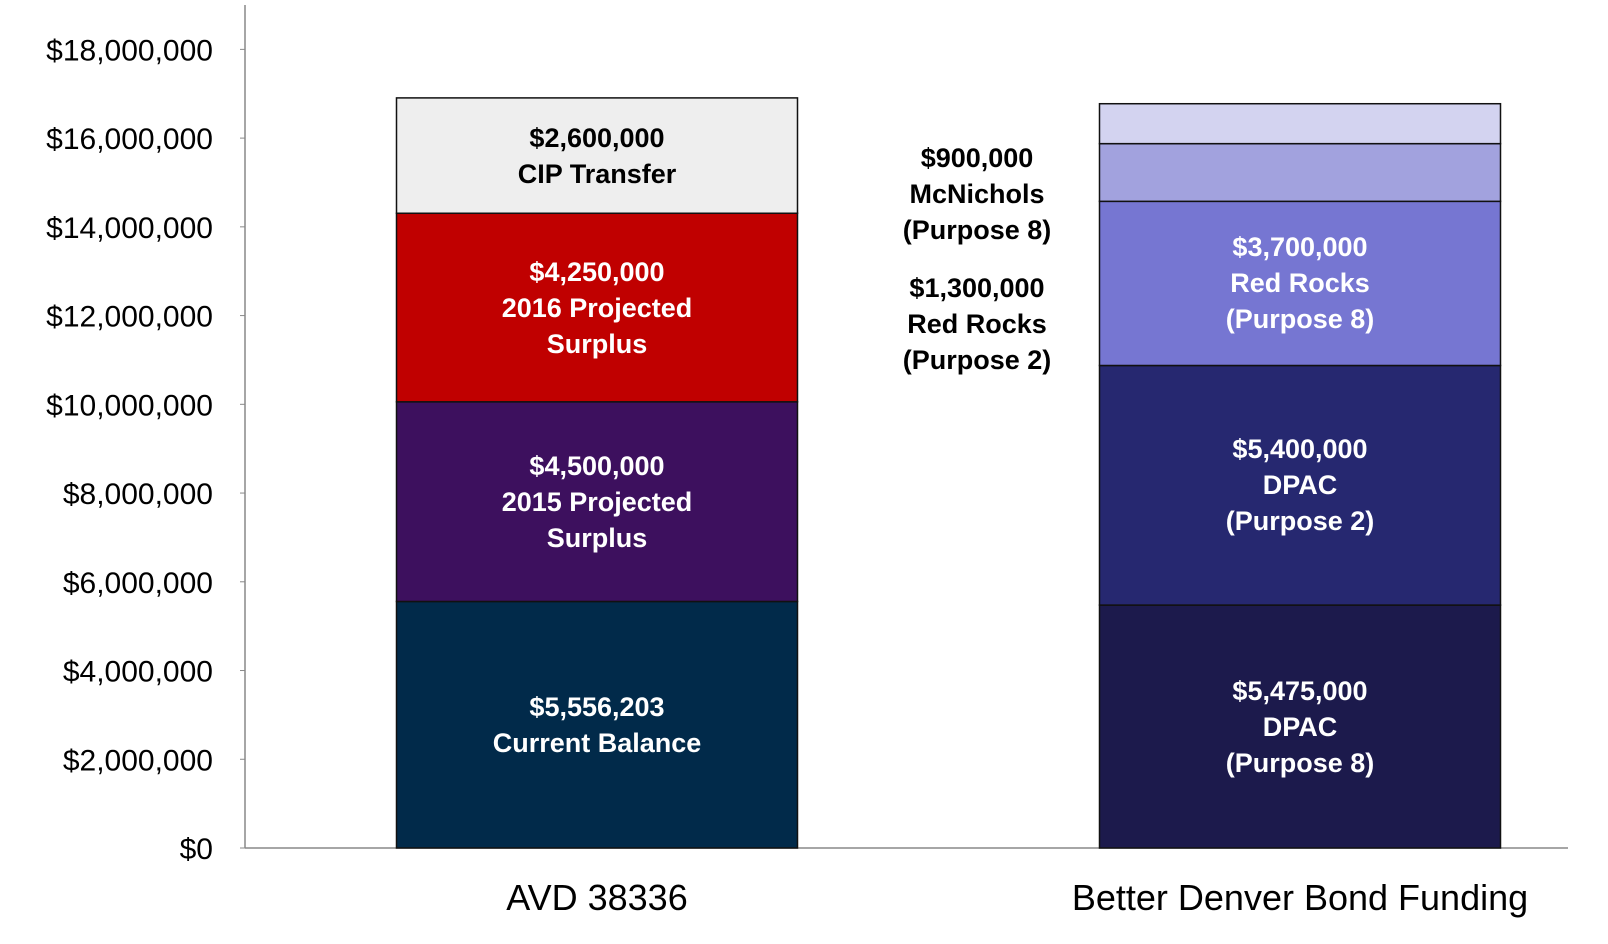 This screenshot has height=944, width=1608. What do you see at coordinates (597, 465) in the screenshot?
I see `segment-value-label: $4,500,000` at bounding box center [597, 465].